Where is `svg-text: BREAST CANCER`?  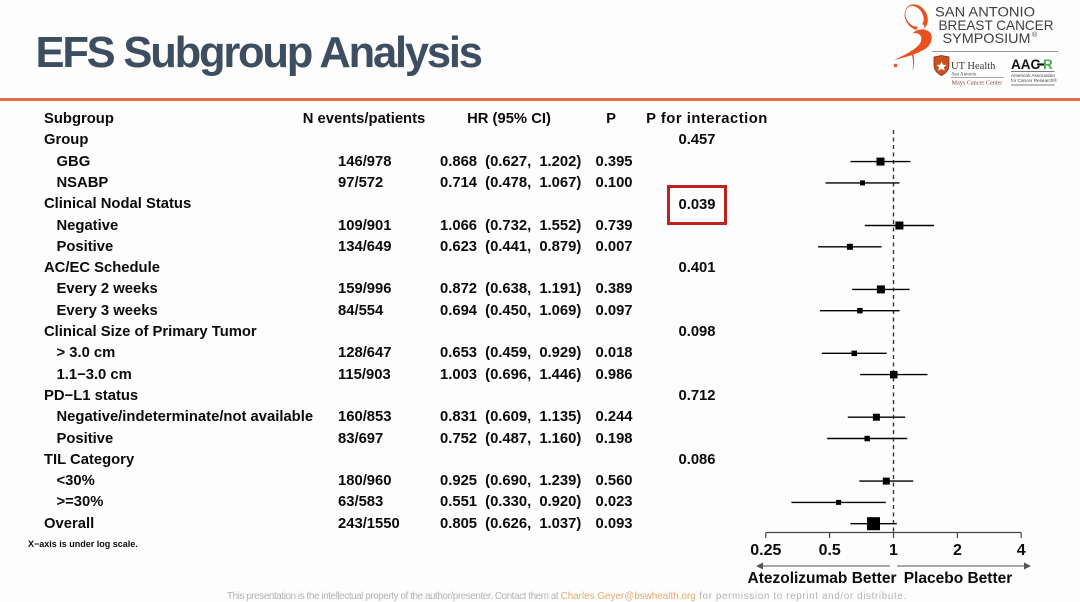 svg-text: BREAST CANCER is located at coordinates (996, 25).